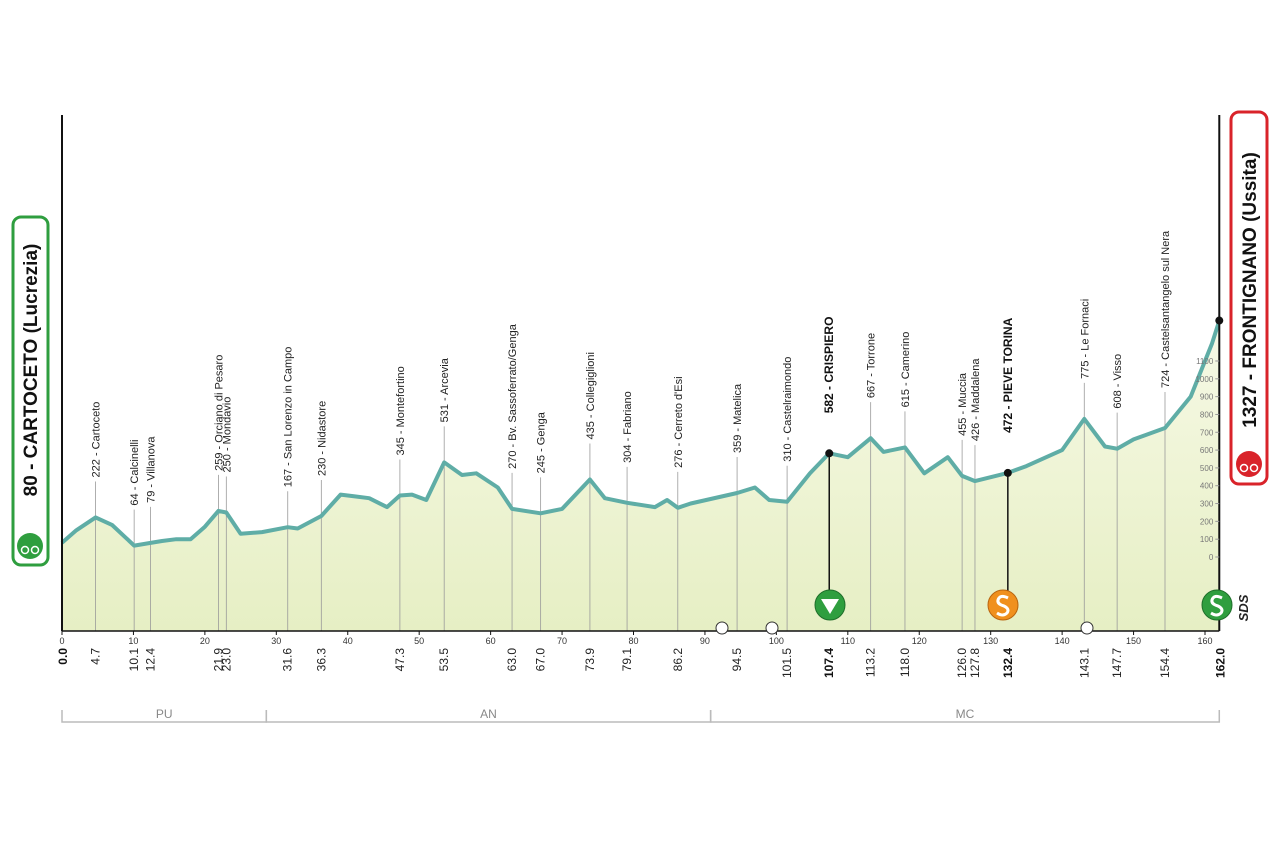 Image resolution: width=1280 pixels, height=852 pixels. What do you see at coordinates (1062, 641) in the screenshot?
I see `x-tick-label: 140` at bounding box center [1062, 641].